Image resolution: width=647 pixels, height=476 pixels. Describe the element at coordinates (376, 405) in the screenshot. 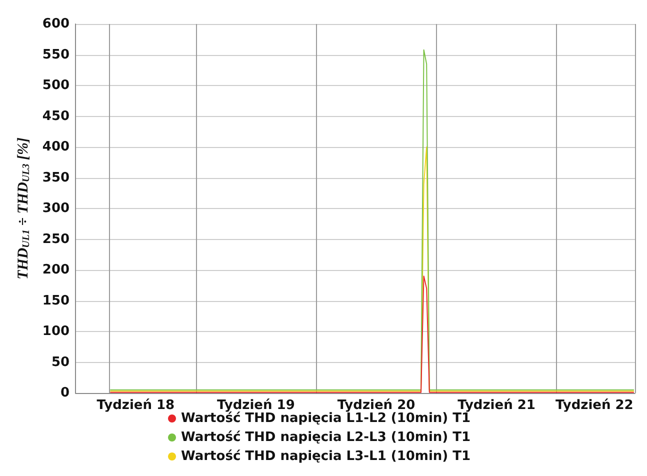

I see `x-tick-label: Tydzień 20` at that location.